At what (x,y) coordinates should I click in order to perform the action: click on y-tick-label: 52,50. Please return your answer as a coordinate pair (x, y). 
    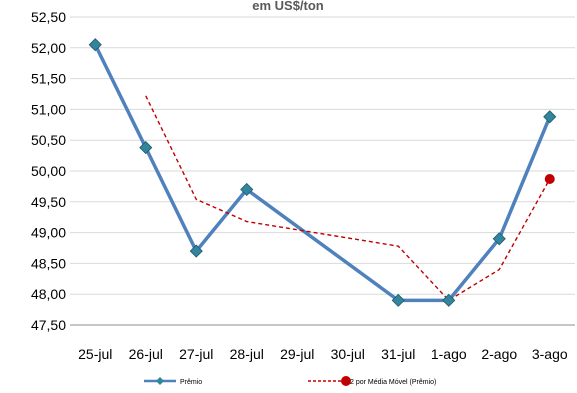
    Looking at the image, I should click on (48, 17).